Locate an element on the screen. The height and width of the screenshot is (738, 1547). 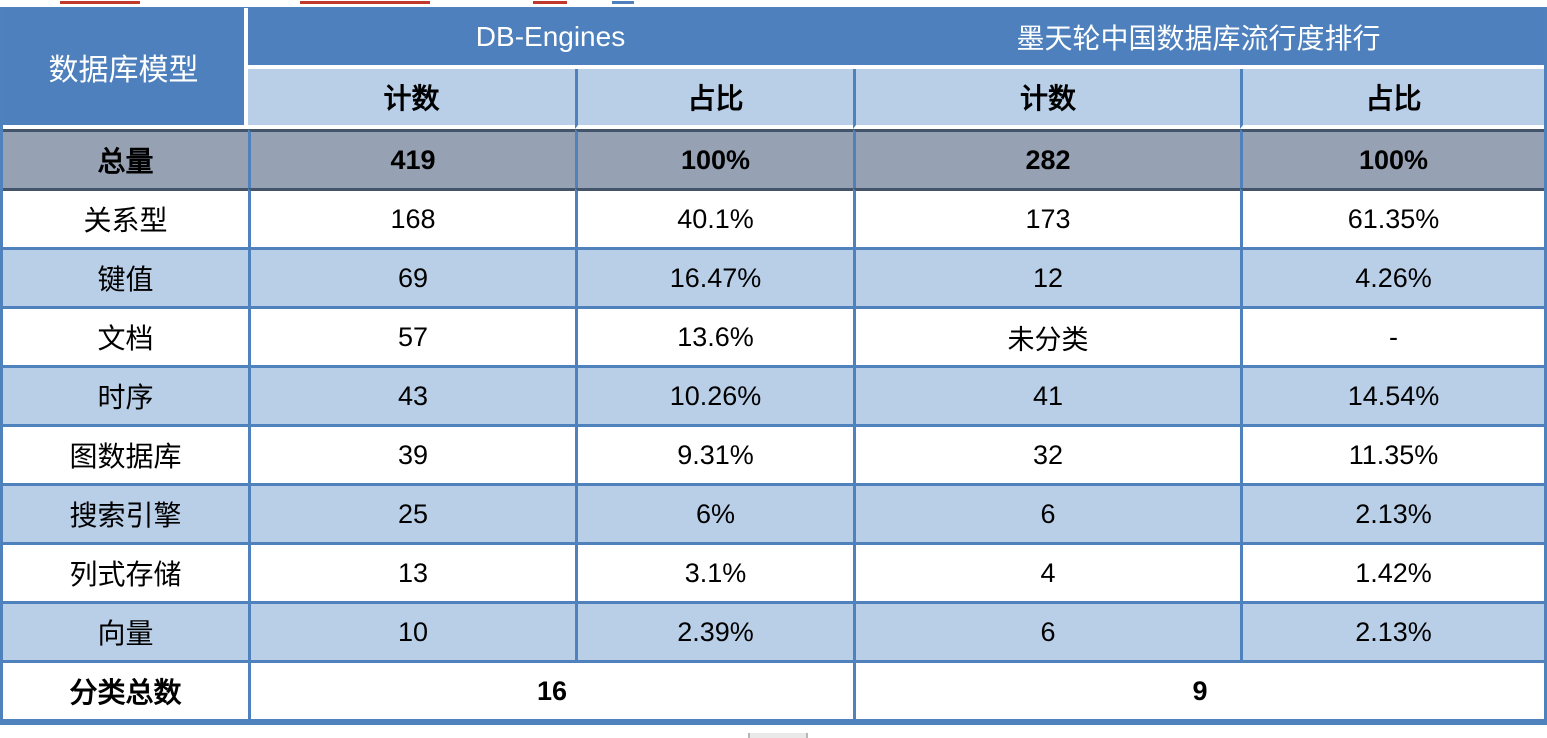
row-label: 搜索引擎 is located at coordinates (125, 512).